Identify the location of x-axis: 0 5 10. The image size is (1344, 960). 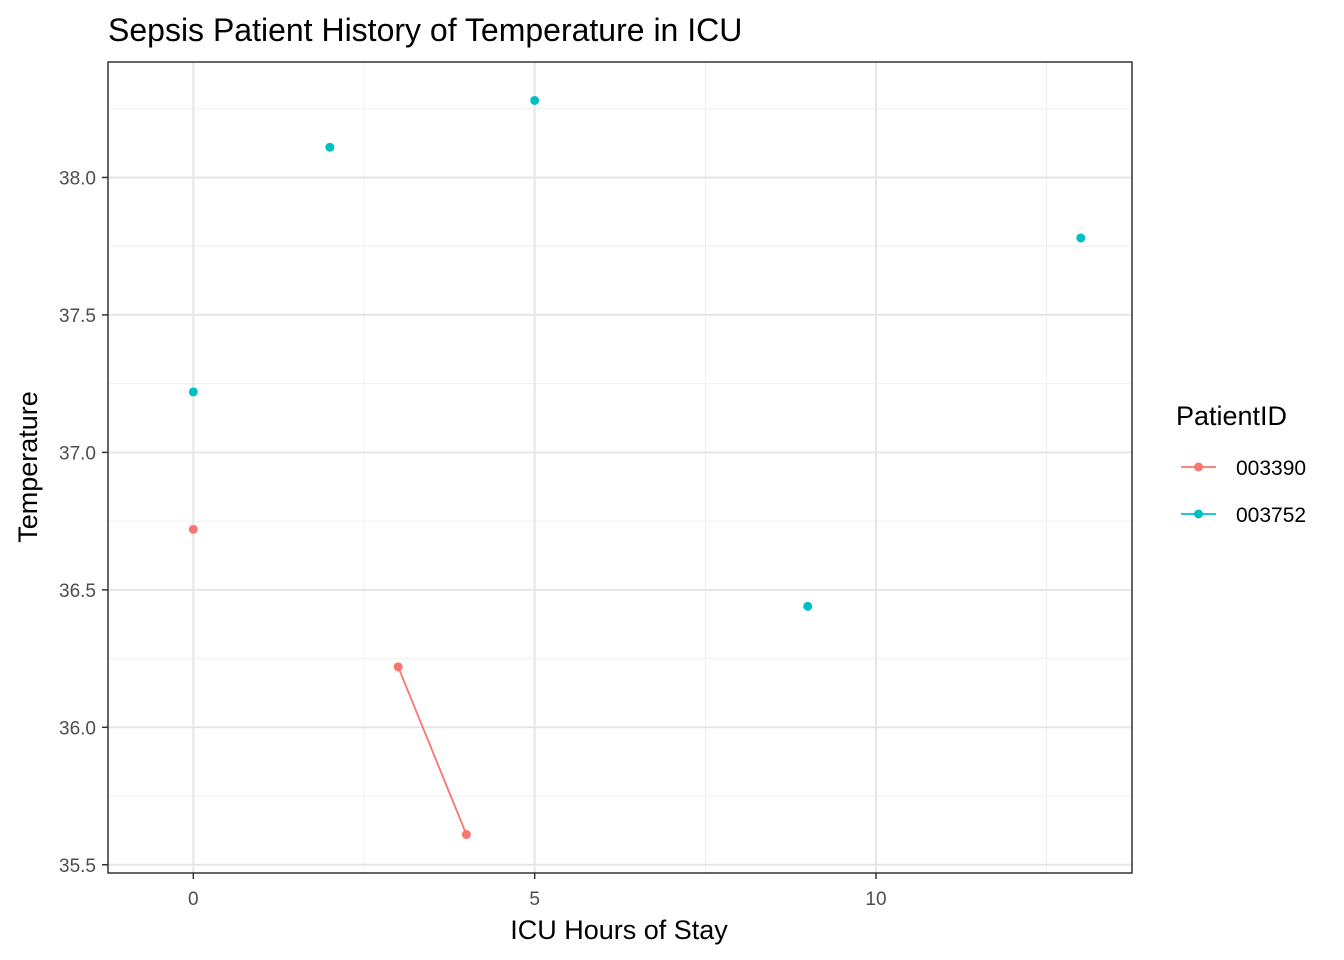
(537, 891).